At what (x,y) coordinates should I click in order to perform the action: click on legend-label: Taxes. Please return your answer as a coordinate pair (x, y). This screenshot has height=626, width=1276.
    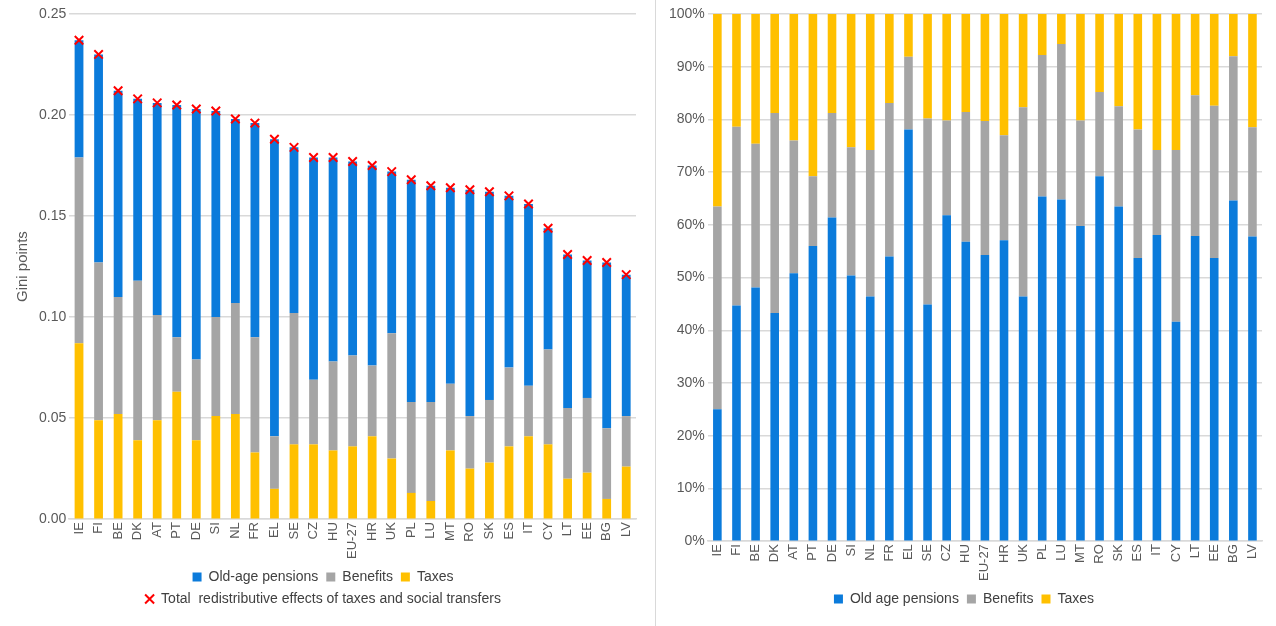
    Looking at the image, I should click on (435, 575).